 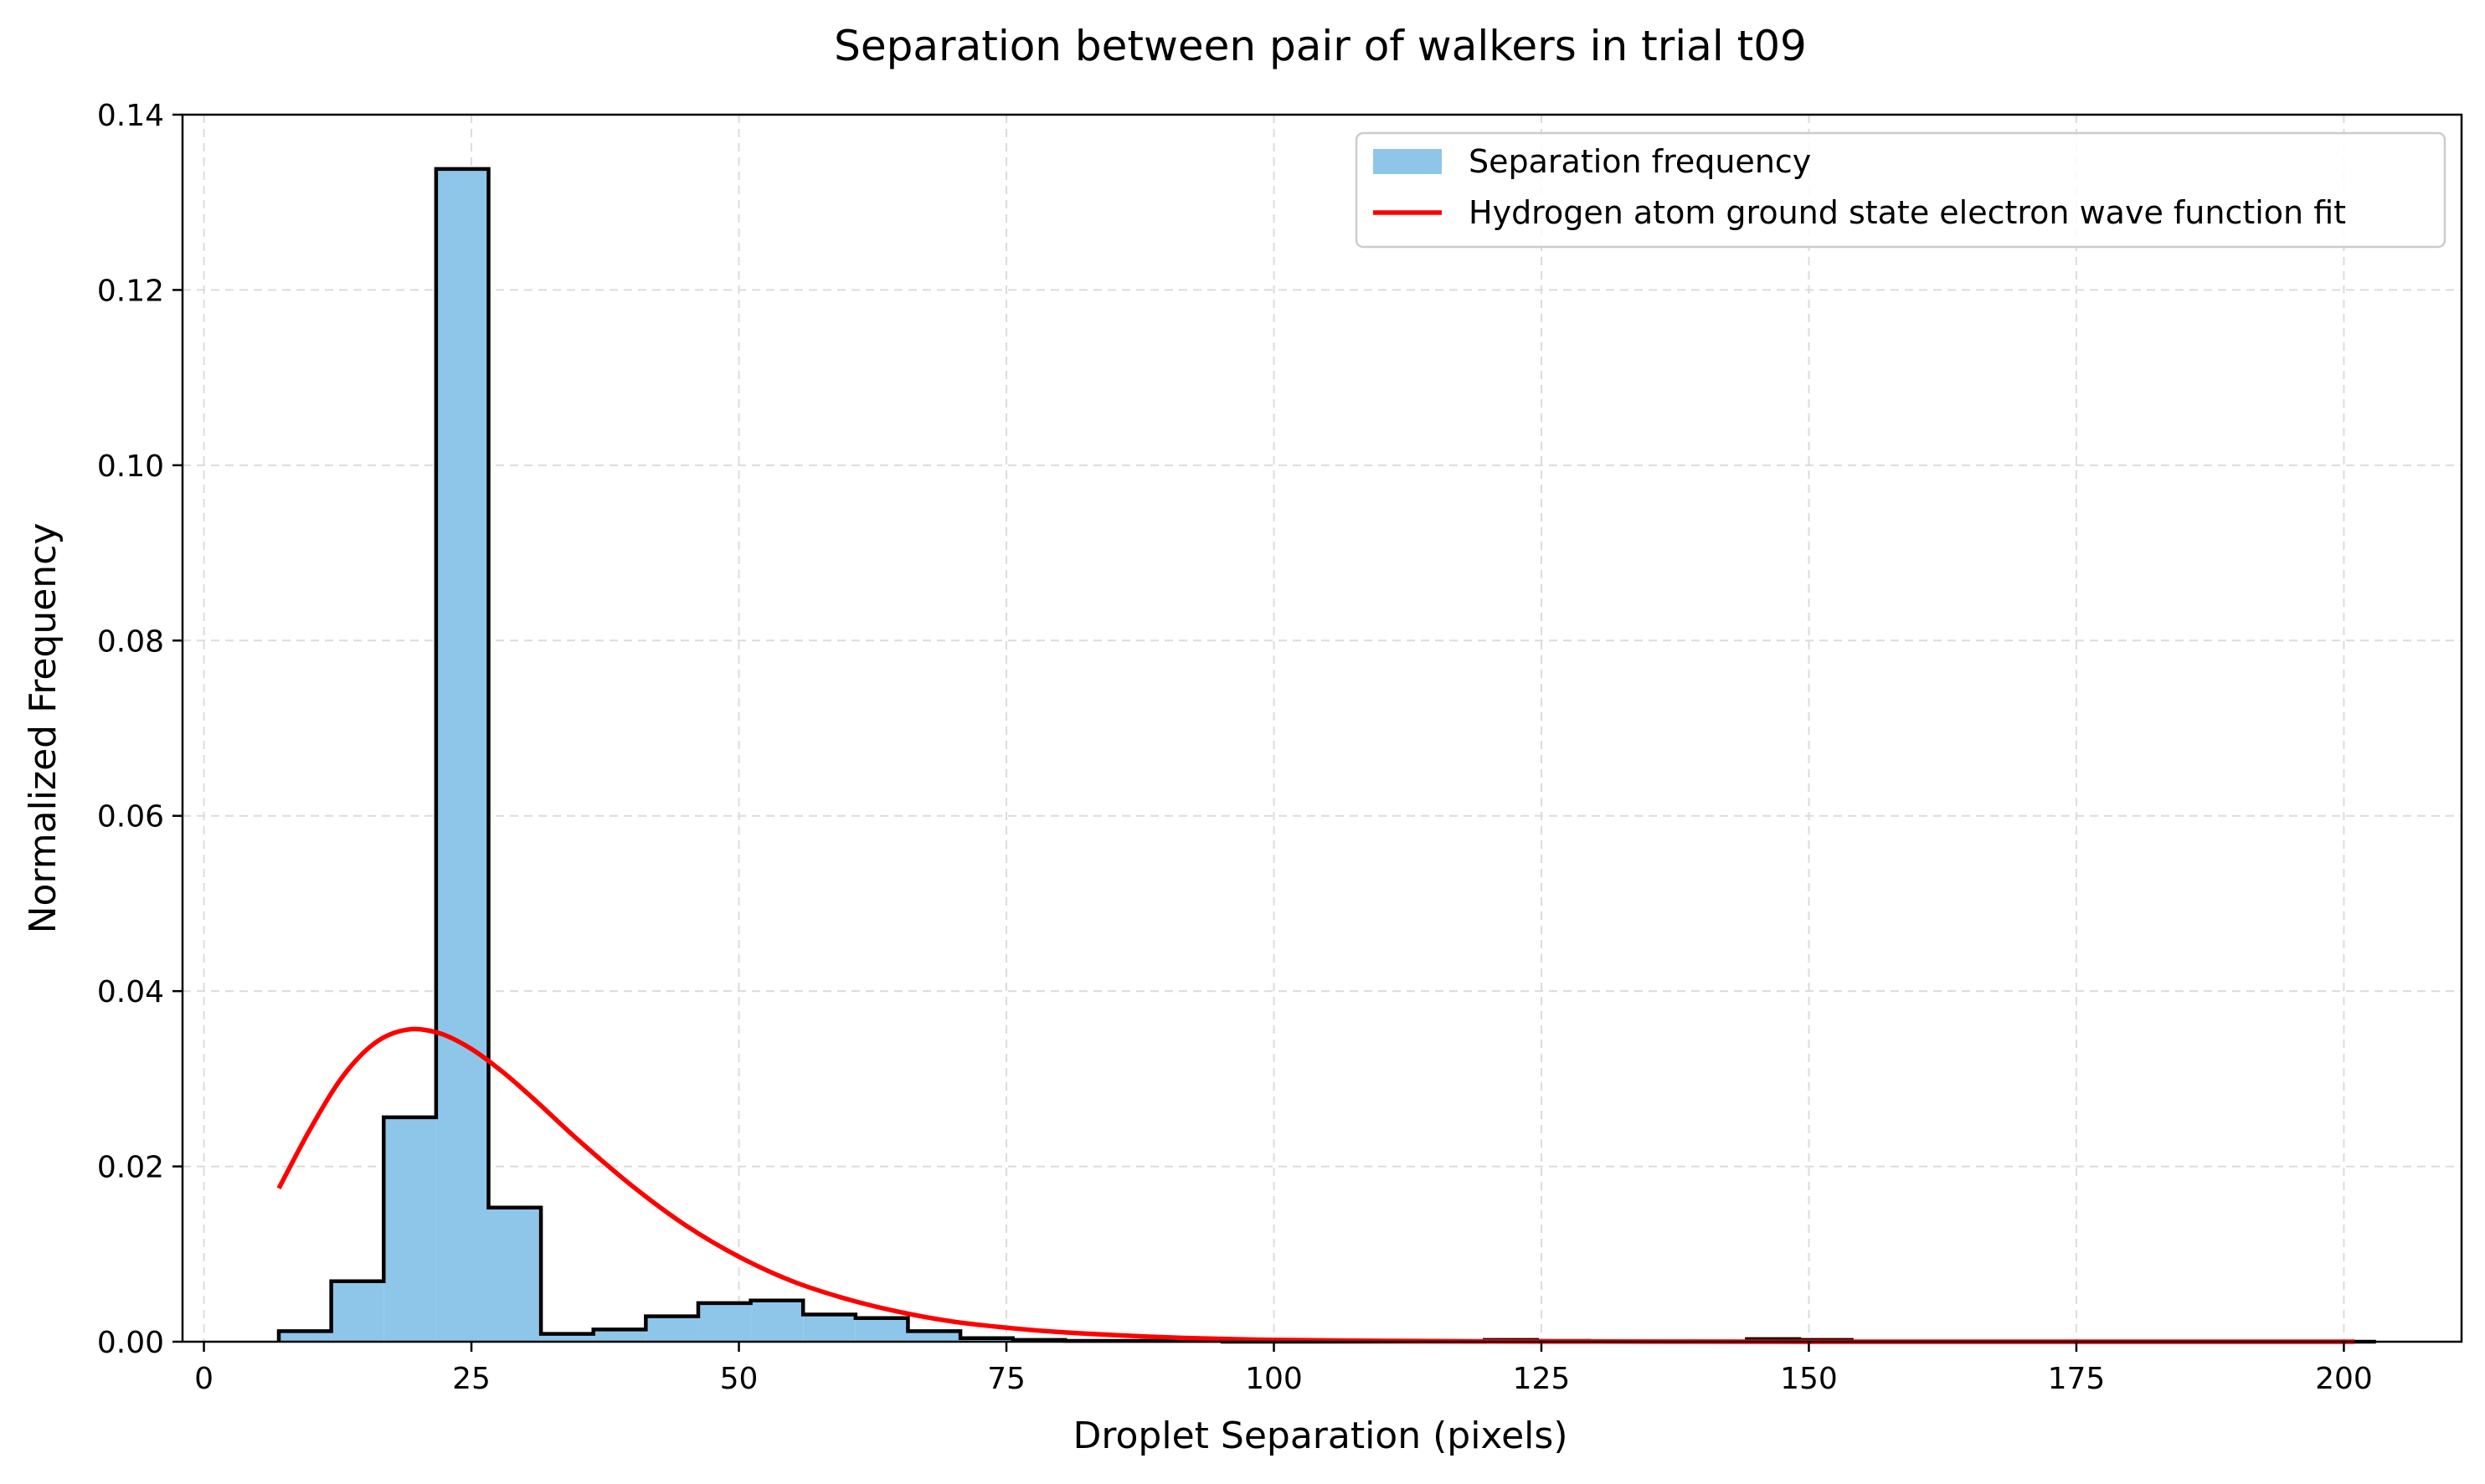 What do you see at coordinates (1640, 161) in the screenshot?
I see `legend-label-histogram: Separation frequency` at bounding box center [1640, 161].